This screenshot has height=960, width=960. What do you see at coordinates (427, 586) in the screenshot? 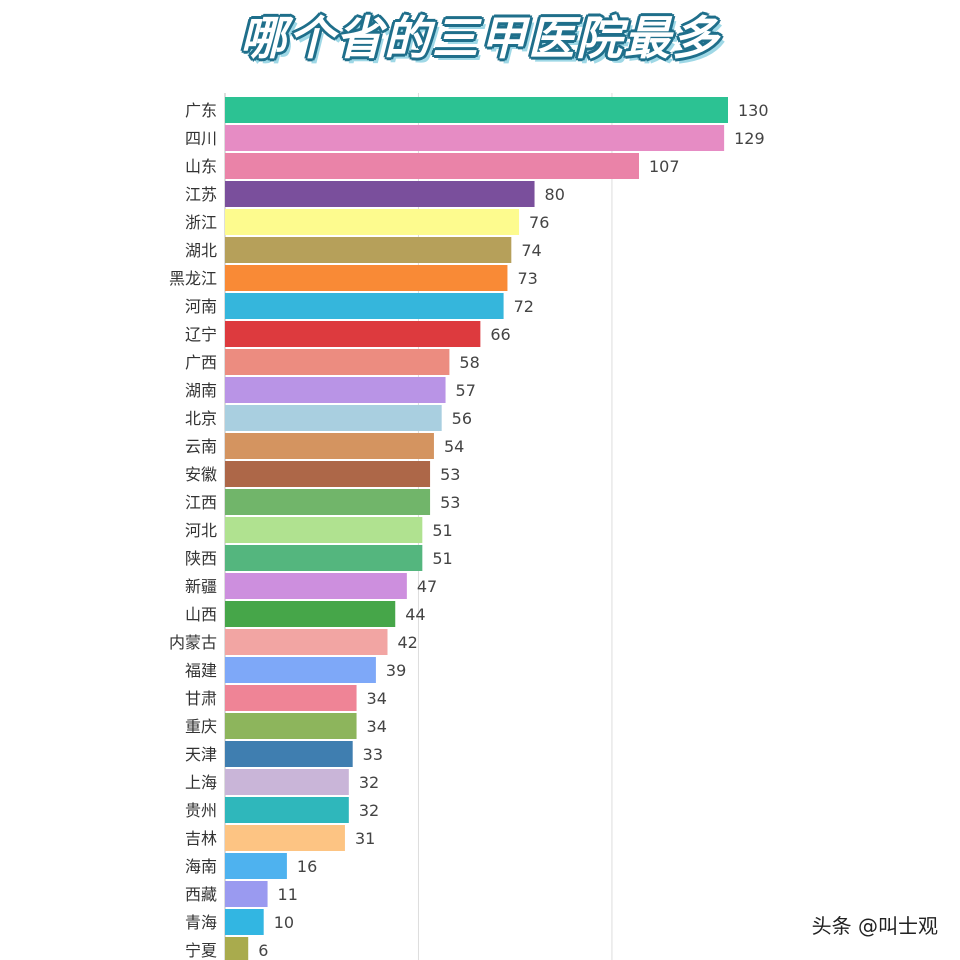
I see `value-label: 47` at bounding box center [427, 586].